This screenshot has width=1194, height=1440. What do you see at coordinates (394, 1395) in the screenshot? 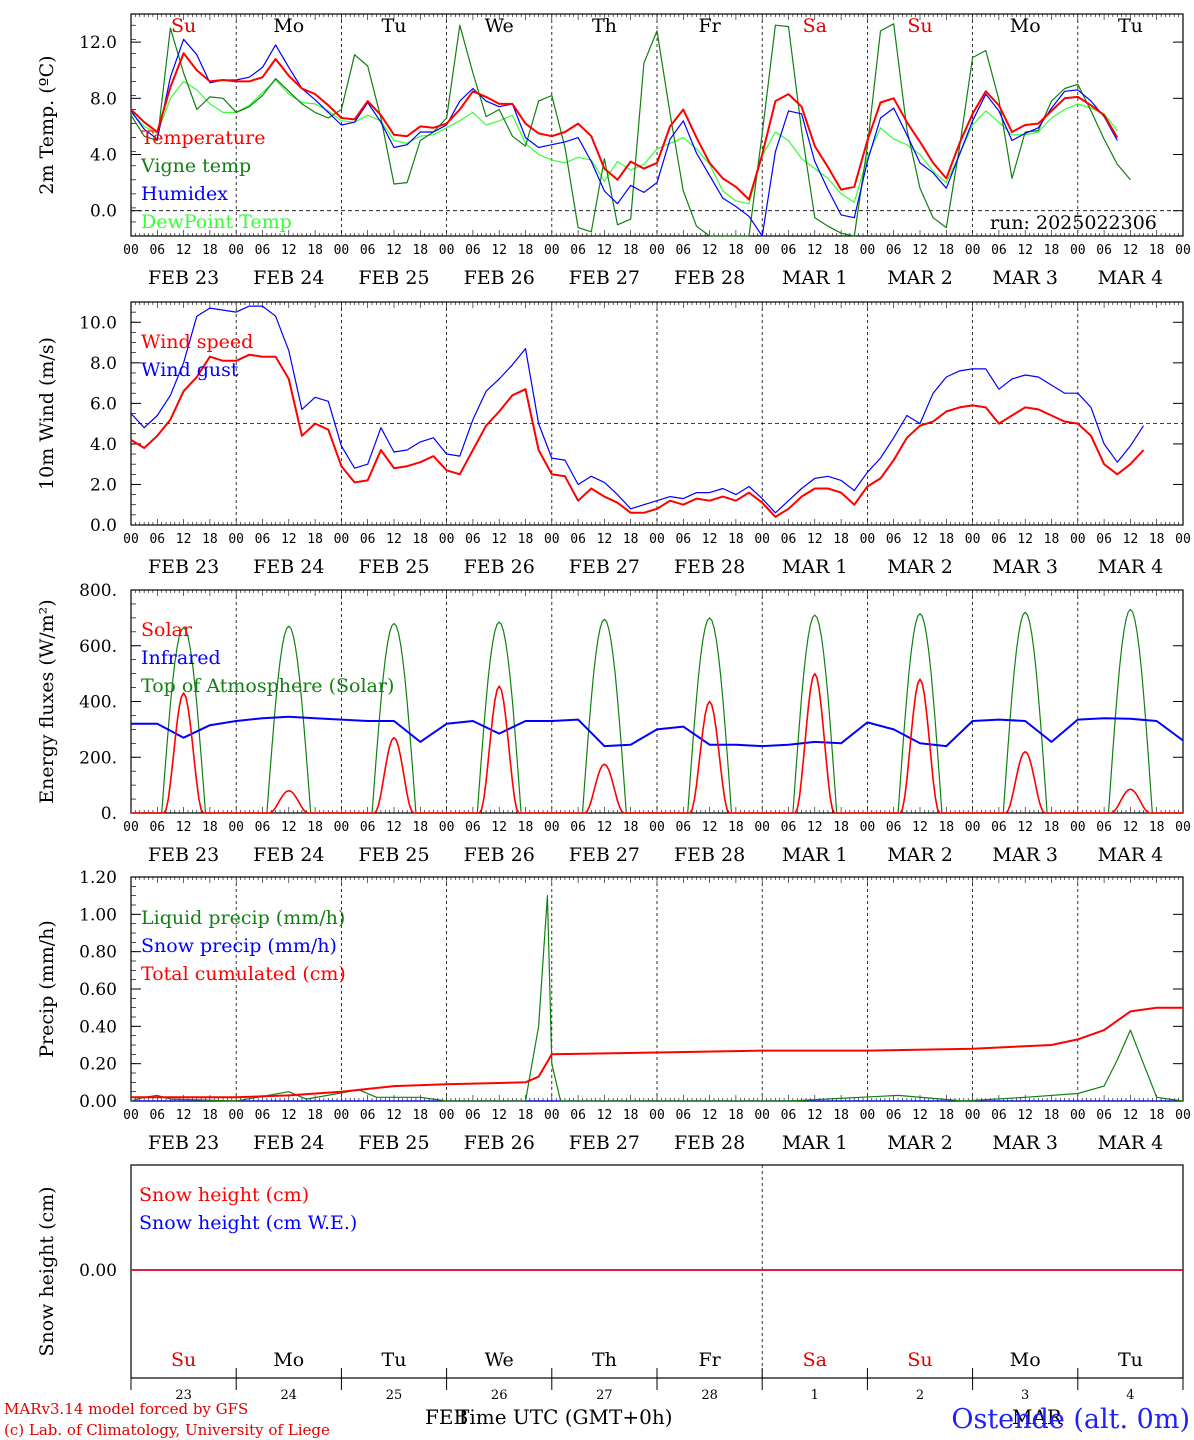
I see `day-number: 25` at bounding box center [394, 1395].